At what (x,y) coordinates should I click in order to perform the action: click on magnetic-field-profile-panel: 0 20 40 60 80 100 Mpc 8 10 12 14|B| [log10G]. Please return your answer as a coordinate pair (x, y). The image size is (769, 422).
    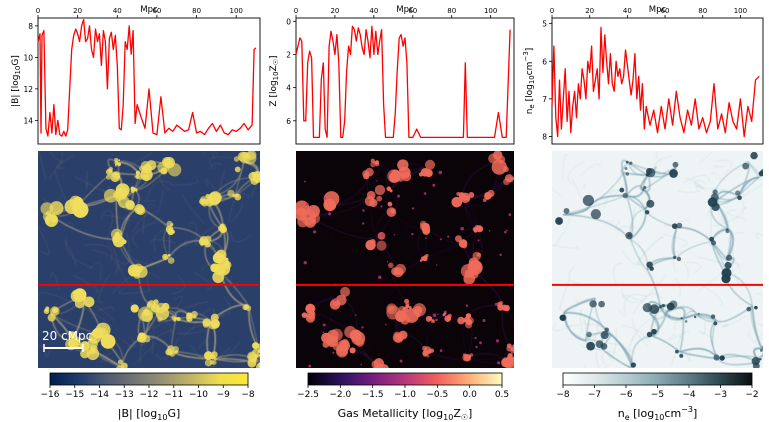
    Looking at the image, I should click on (136, 75).